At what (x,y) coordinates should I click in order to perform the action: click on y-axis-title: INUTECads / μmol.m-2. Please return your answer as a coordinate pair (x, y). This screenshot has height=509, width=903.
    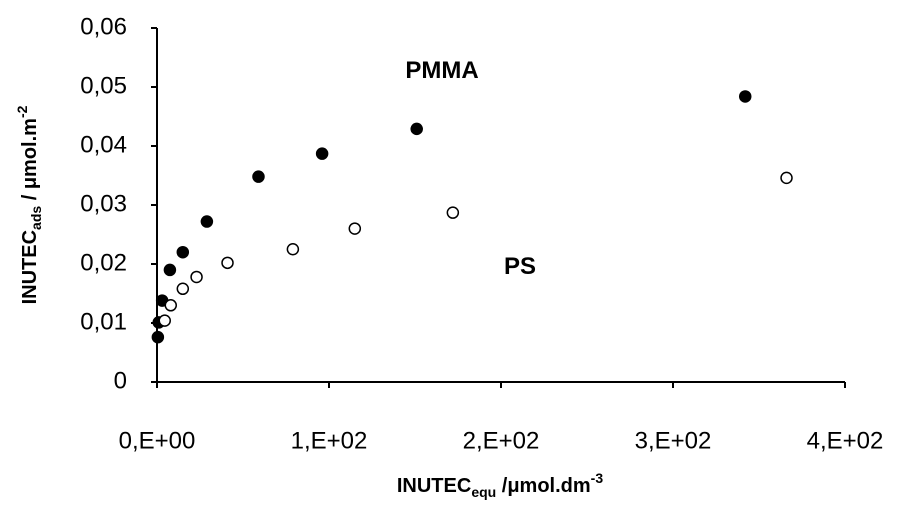
    Looking at the image, I should click on (29, 204).